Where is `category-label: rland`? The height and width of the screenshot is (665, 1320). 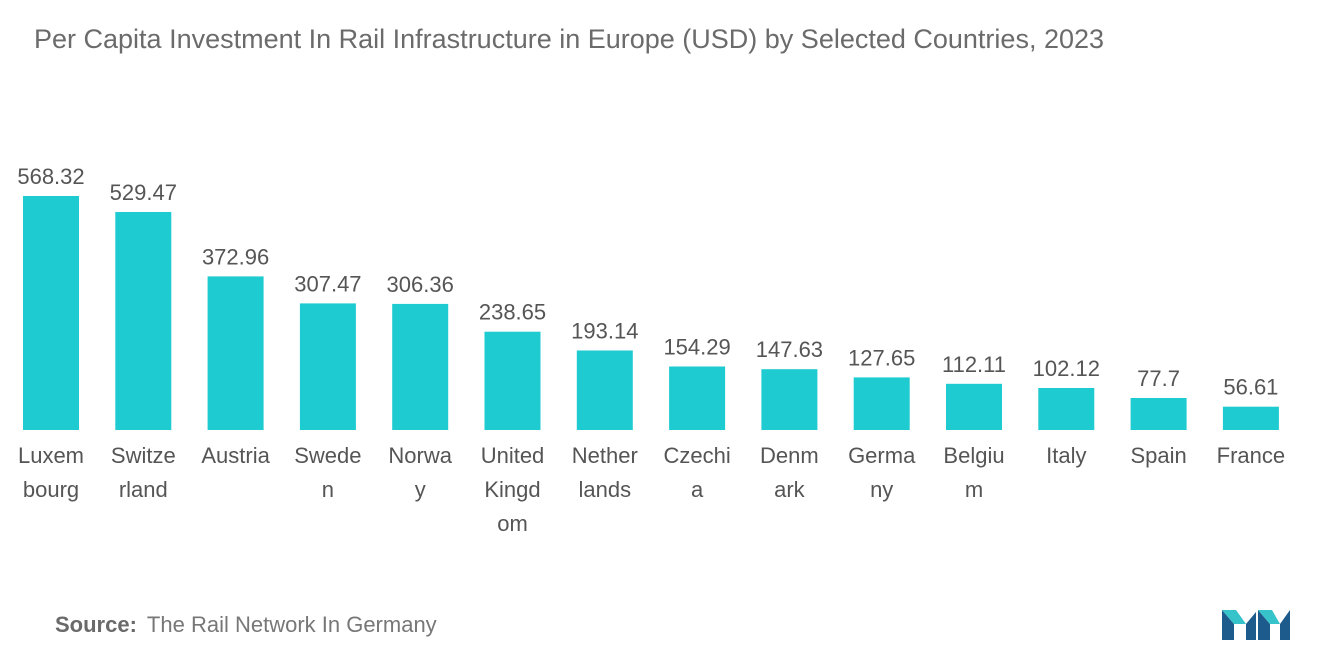
category-label: rland is located at coordinates (143, 489).